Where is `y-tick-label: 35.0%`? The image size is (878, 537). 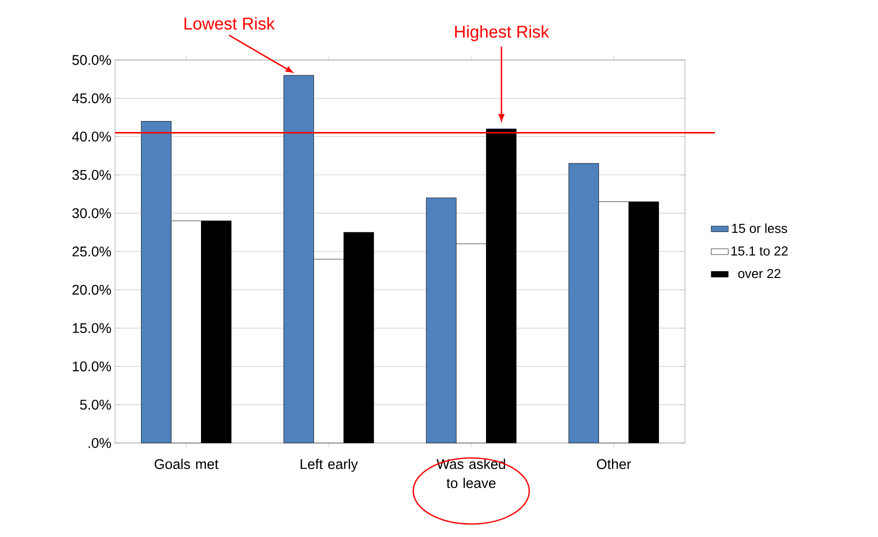
y-tick-label: 35.0% is located at coordinates (91, 175).